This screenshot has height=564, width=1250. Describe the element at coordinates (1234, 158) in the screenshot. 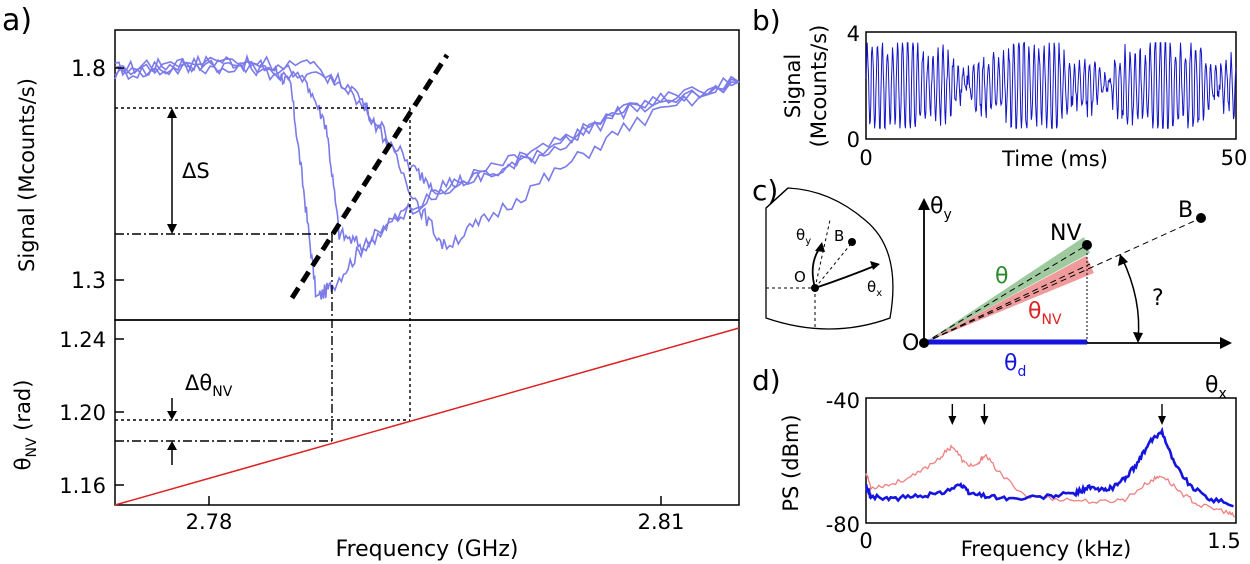

I see `panel-b-xtick-50: 50` at that location.